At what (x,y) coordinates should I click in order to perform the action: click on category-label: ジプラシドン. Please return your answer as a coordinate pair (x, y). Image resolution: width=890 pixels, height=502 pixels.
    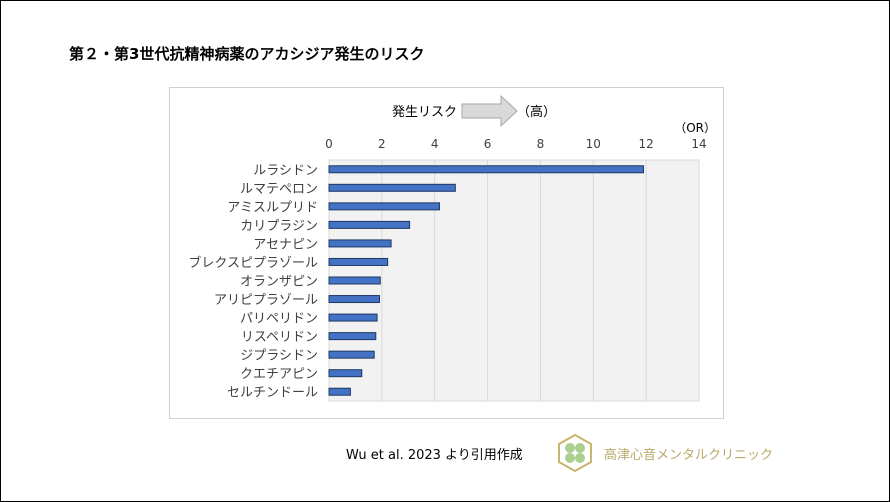
    Looking at the image, I should click on (279, 356).